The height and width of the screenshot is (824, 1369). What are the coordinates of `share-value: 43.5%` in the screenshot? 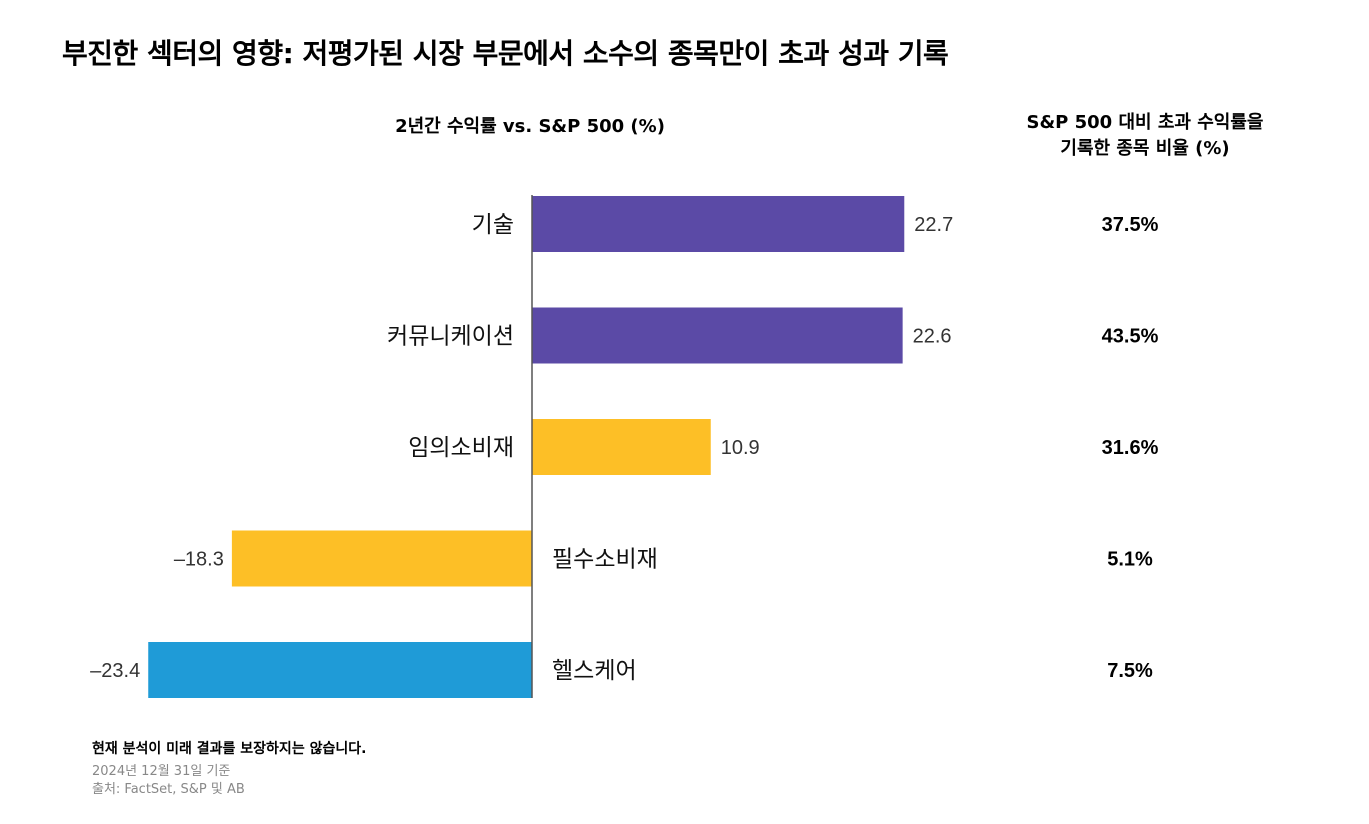 It's located at (1130, 337).